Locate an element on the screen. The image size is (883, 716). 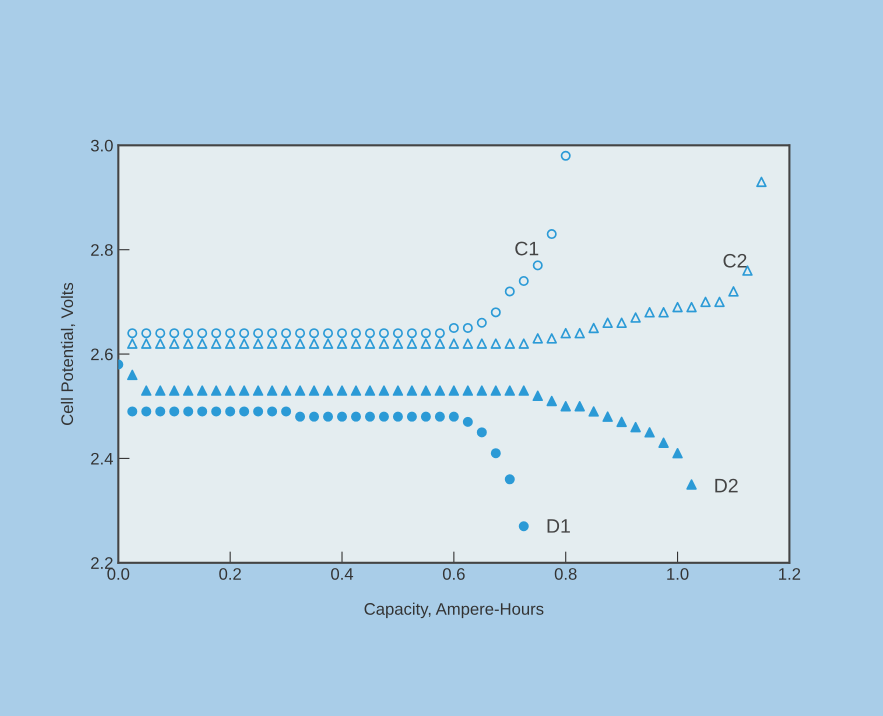
x-tick-label: 1.0 is located at coordinates (677, 574).